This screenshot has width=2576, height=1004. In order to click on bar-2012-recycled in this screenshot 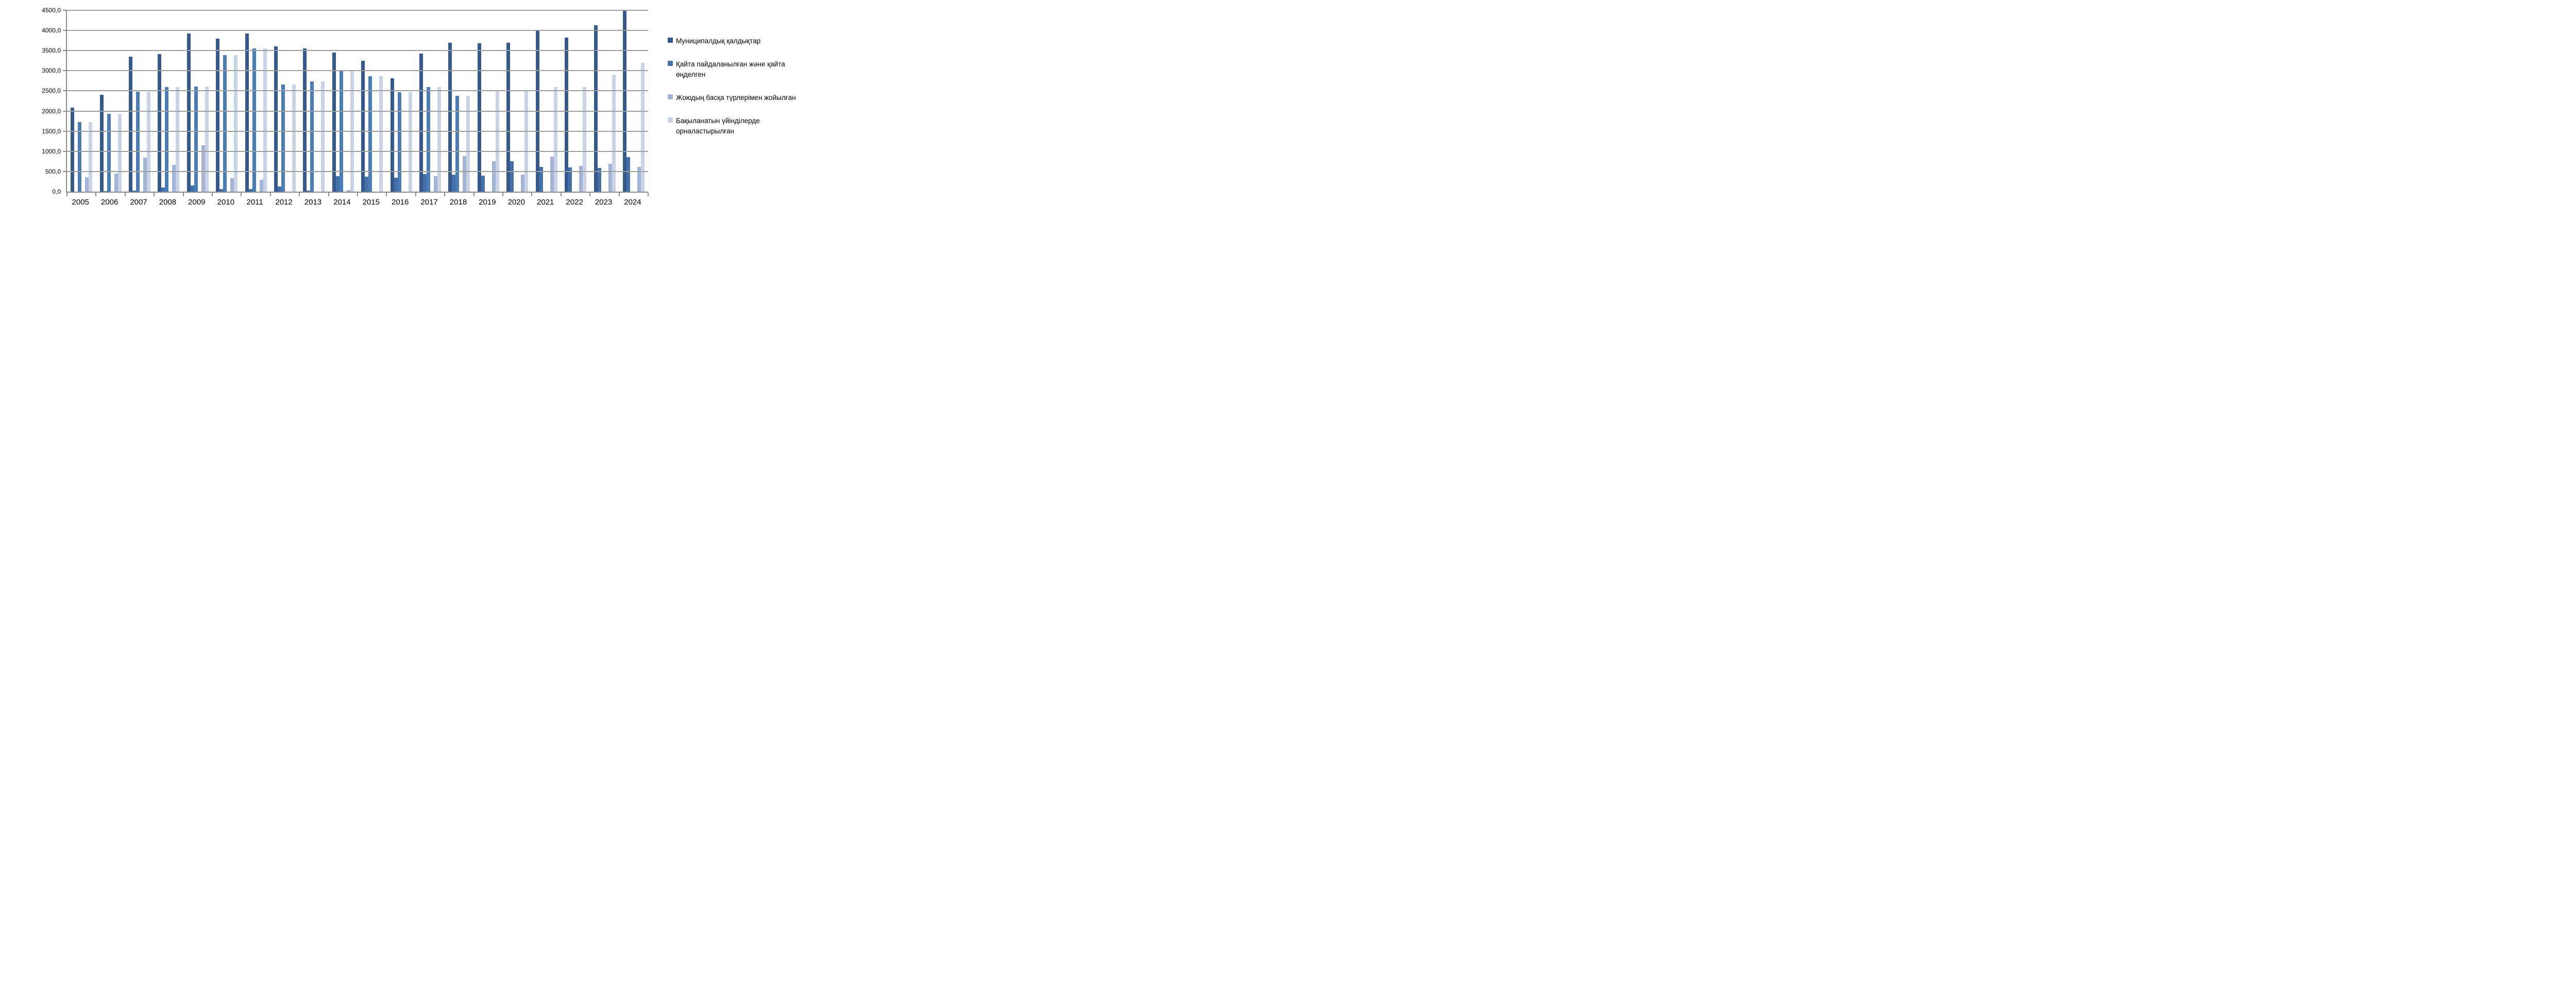, I will do `click(280, 189)`.